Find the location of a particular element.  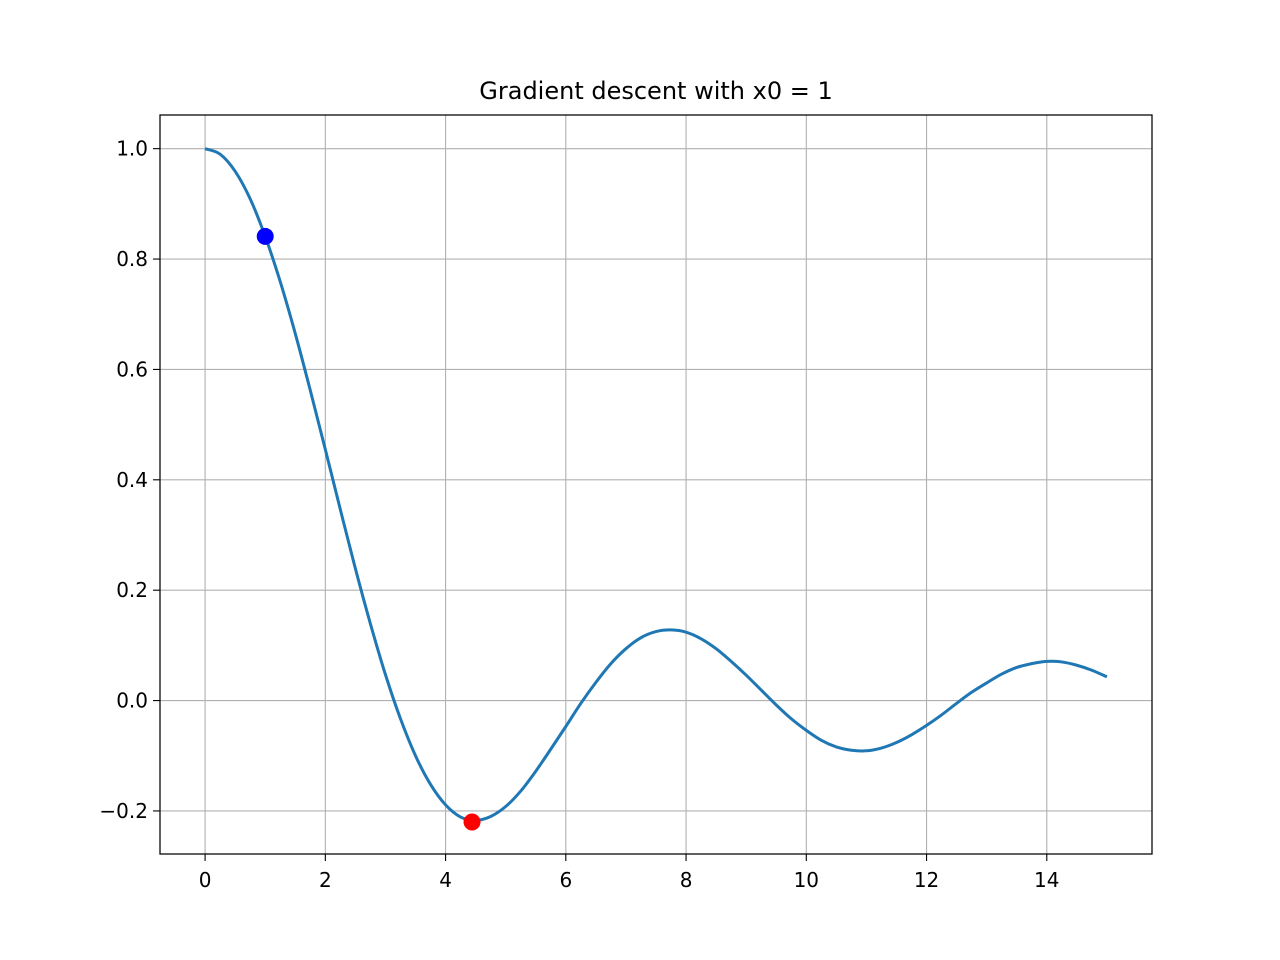

x-tick-label: 12 is located at coordinates (926, 880).